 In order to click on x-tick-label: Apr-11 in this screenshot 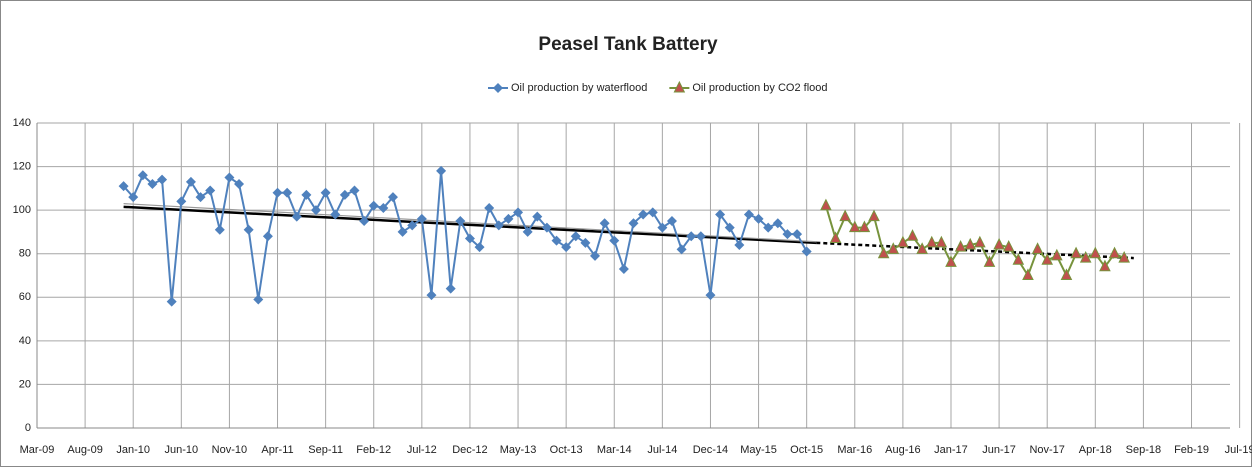, I will do `click(277, 450)`.